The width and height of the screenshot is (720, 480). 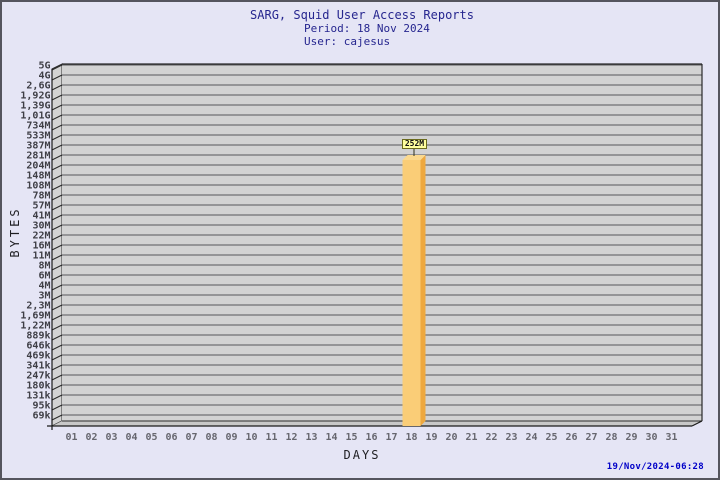 What do you see at coordinates (611, 437) in the screenshot?
I see `x-tick-label: 28` at bounding box center [611, 437].